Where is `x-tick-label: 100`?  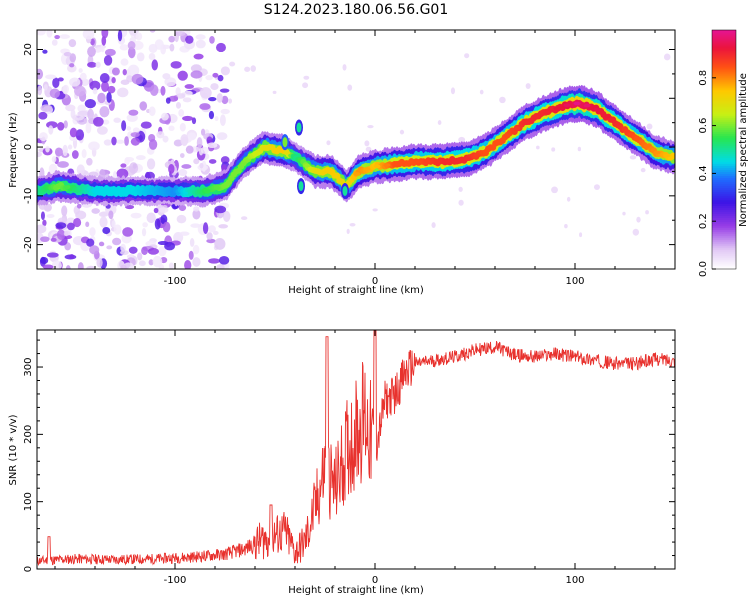
x-tick-label: 100 is located at coordinates (574, 281).